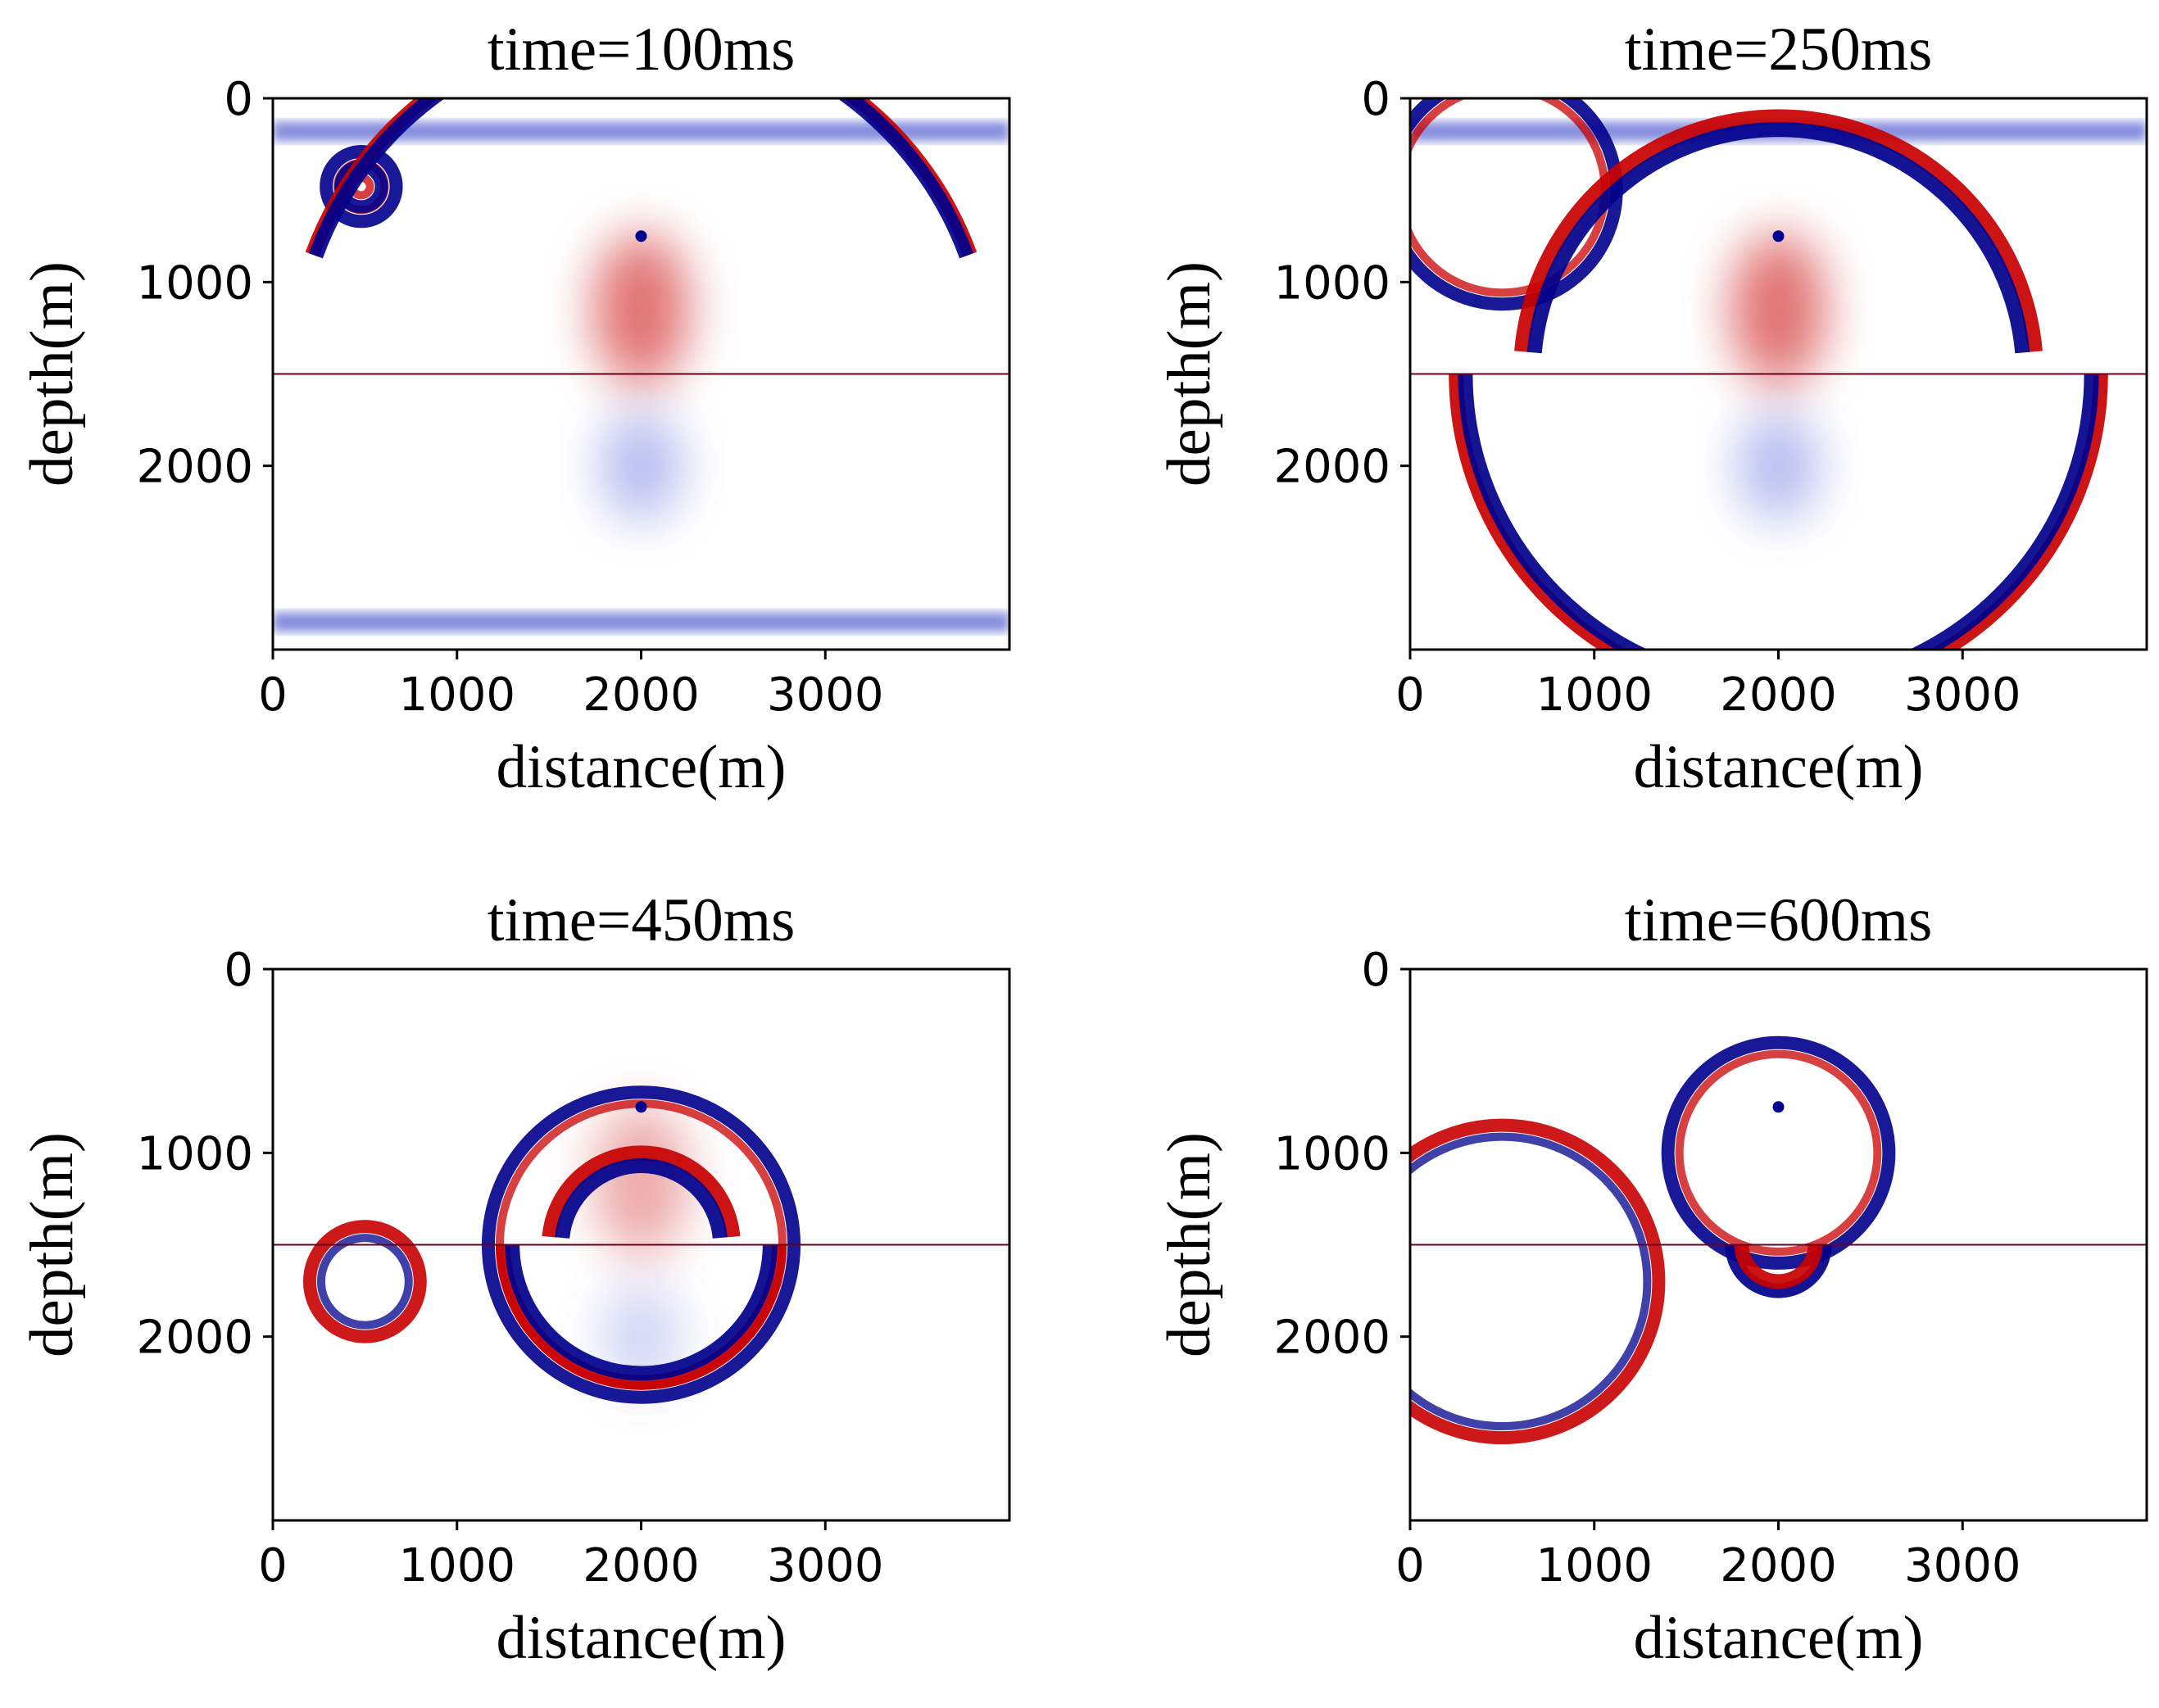  I want to click on panel-title: time=600ms, so click(1779, 920).